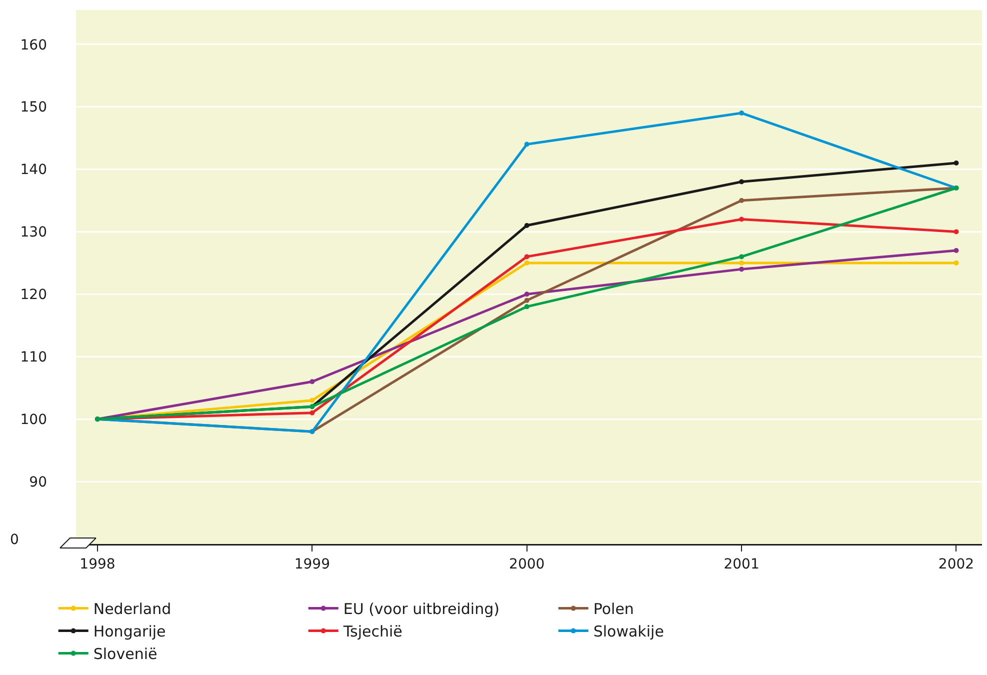  I want to click on y-tick-label: 100, so click(33, 420).